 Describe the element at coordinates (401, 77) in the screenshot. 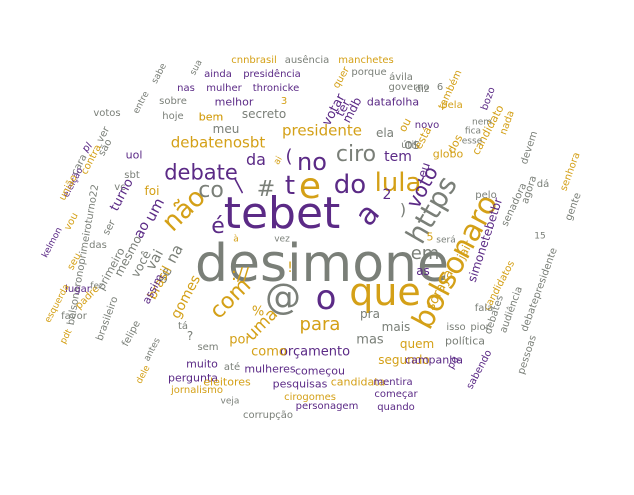

I see `word-ávila-121: ávila` at that location.